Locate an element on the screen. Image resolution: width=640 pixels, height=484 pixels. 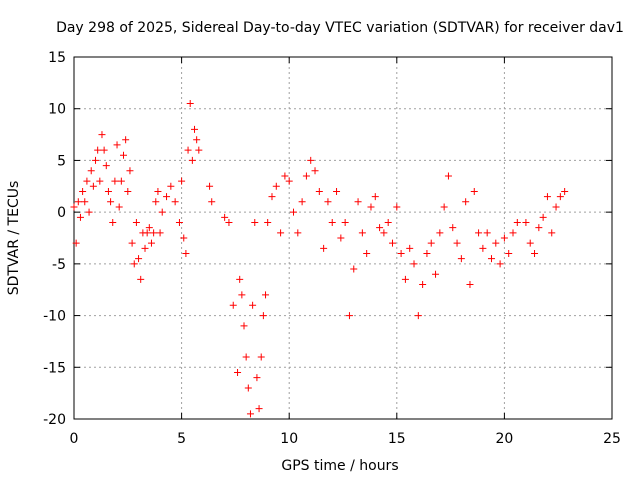
y-axis-label: SDTVAR / TECUs is located at coordinates (14, 238).